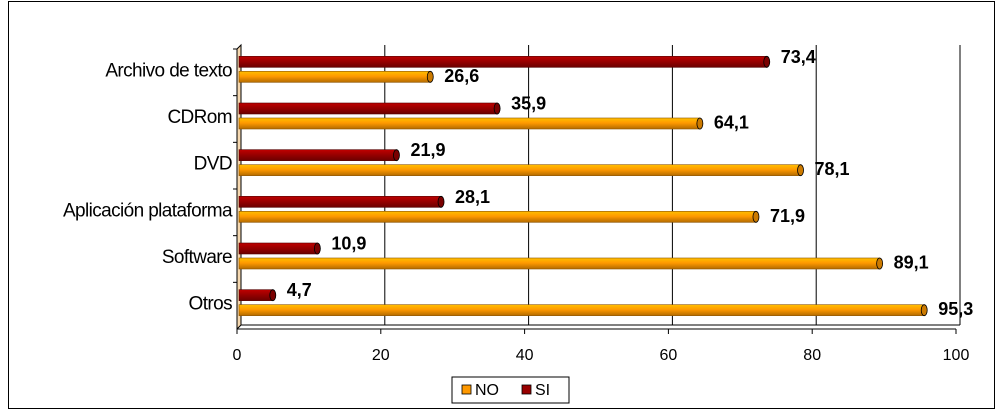 This screenshot has width=1005, height=413. I want to click on data-label: 78,1, so click(832, 169).